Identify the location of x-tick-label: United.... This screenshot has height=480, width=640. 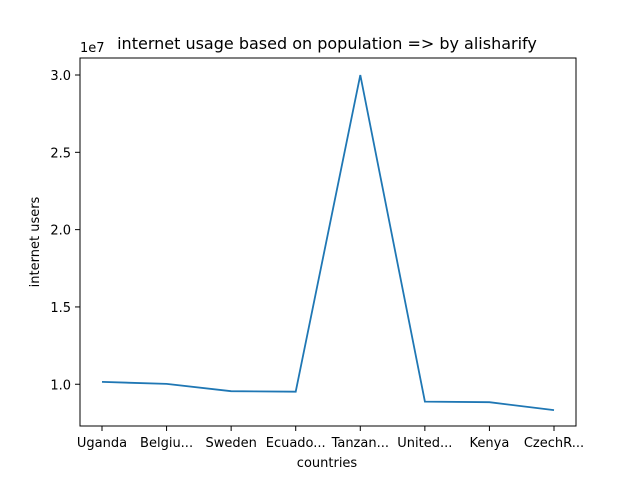
(424, 443).